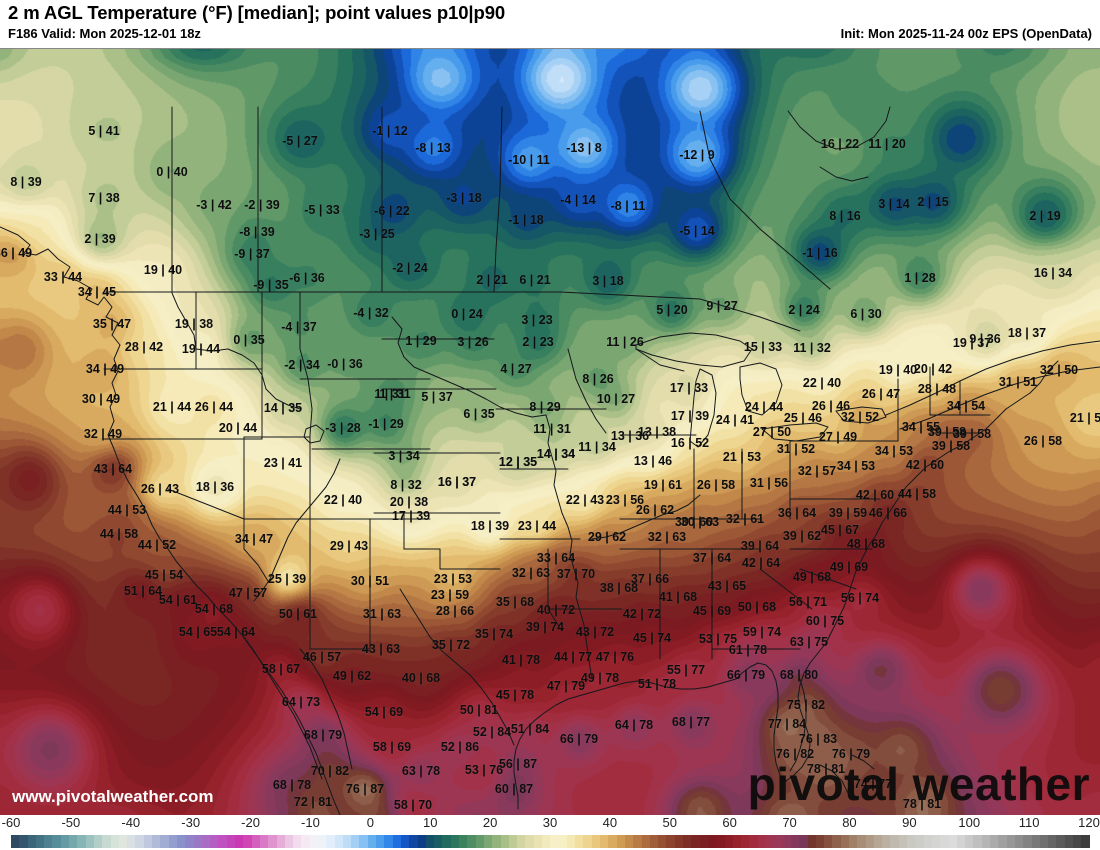 The width and height of the screenshot is (1100, 850). I want to click on point-value-label: -5 | 27, so click(300, 141).